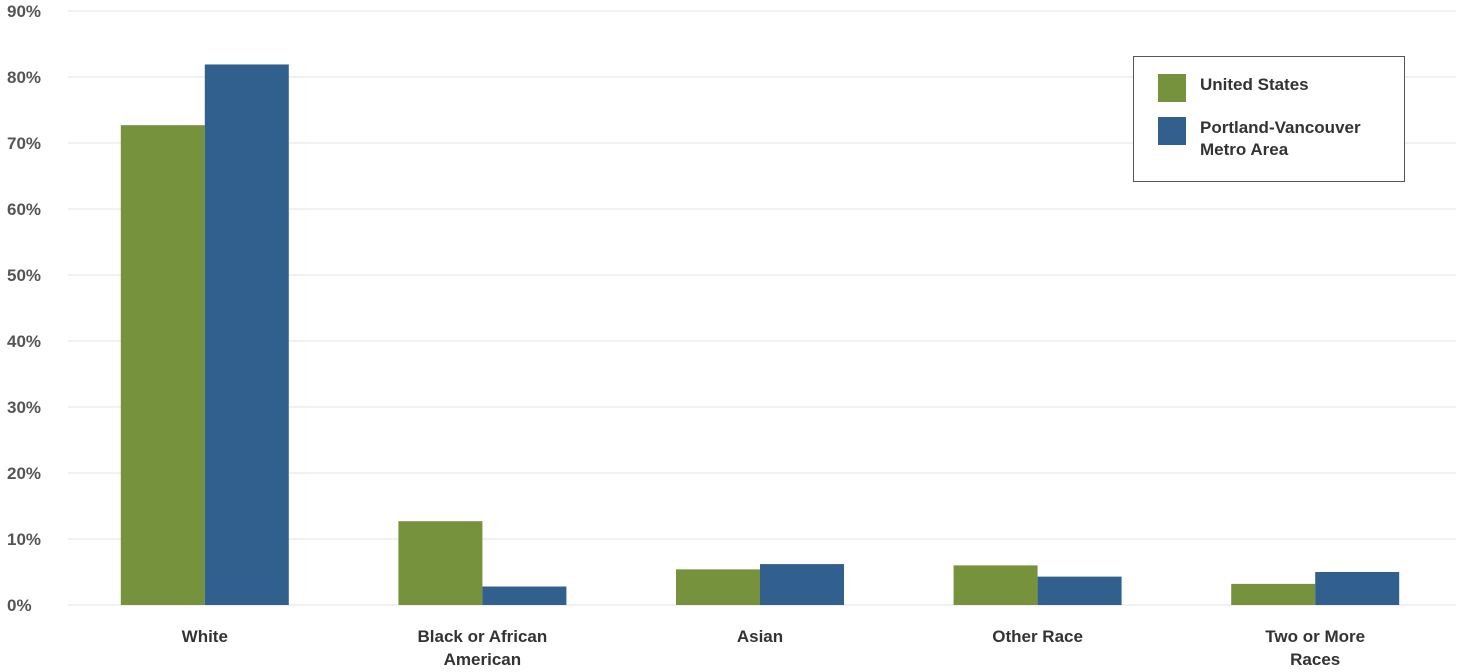  What do you see at coordinates (24, 77) in the screenshot?
I see `y-tick-label: 80%` at bounding box center [24, 77].